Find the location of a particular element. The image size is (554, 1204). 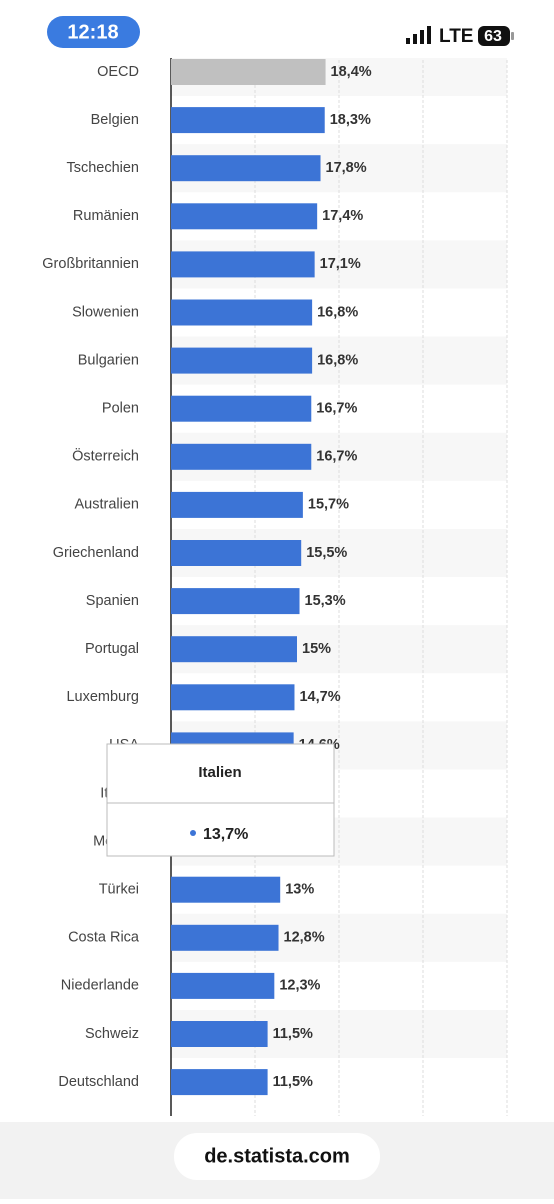

category-label: Rumänien is located at coordinates (106, 216).